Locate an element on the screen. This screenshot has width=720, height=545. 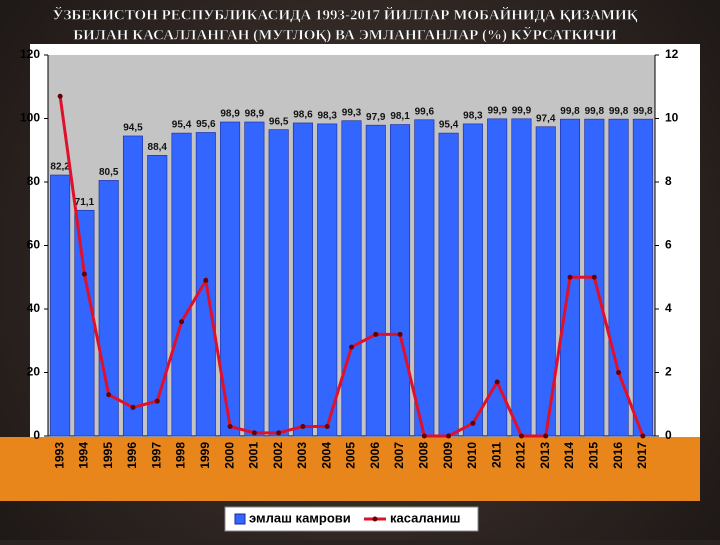
value-label: 82,2 is located at coordinates (60, 167).